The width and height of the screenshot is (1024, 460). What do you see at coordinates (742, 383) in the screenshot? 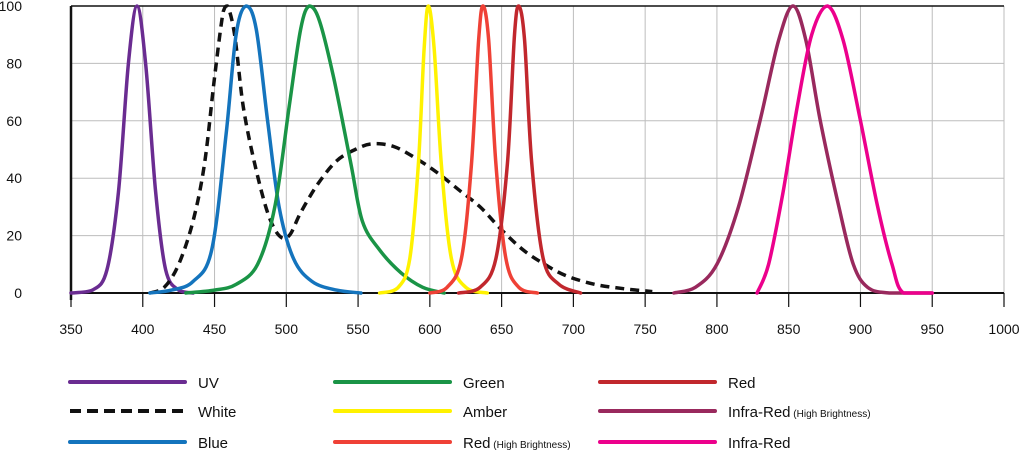
I see `legend-label: Red` at bounding box center [742, 383].